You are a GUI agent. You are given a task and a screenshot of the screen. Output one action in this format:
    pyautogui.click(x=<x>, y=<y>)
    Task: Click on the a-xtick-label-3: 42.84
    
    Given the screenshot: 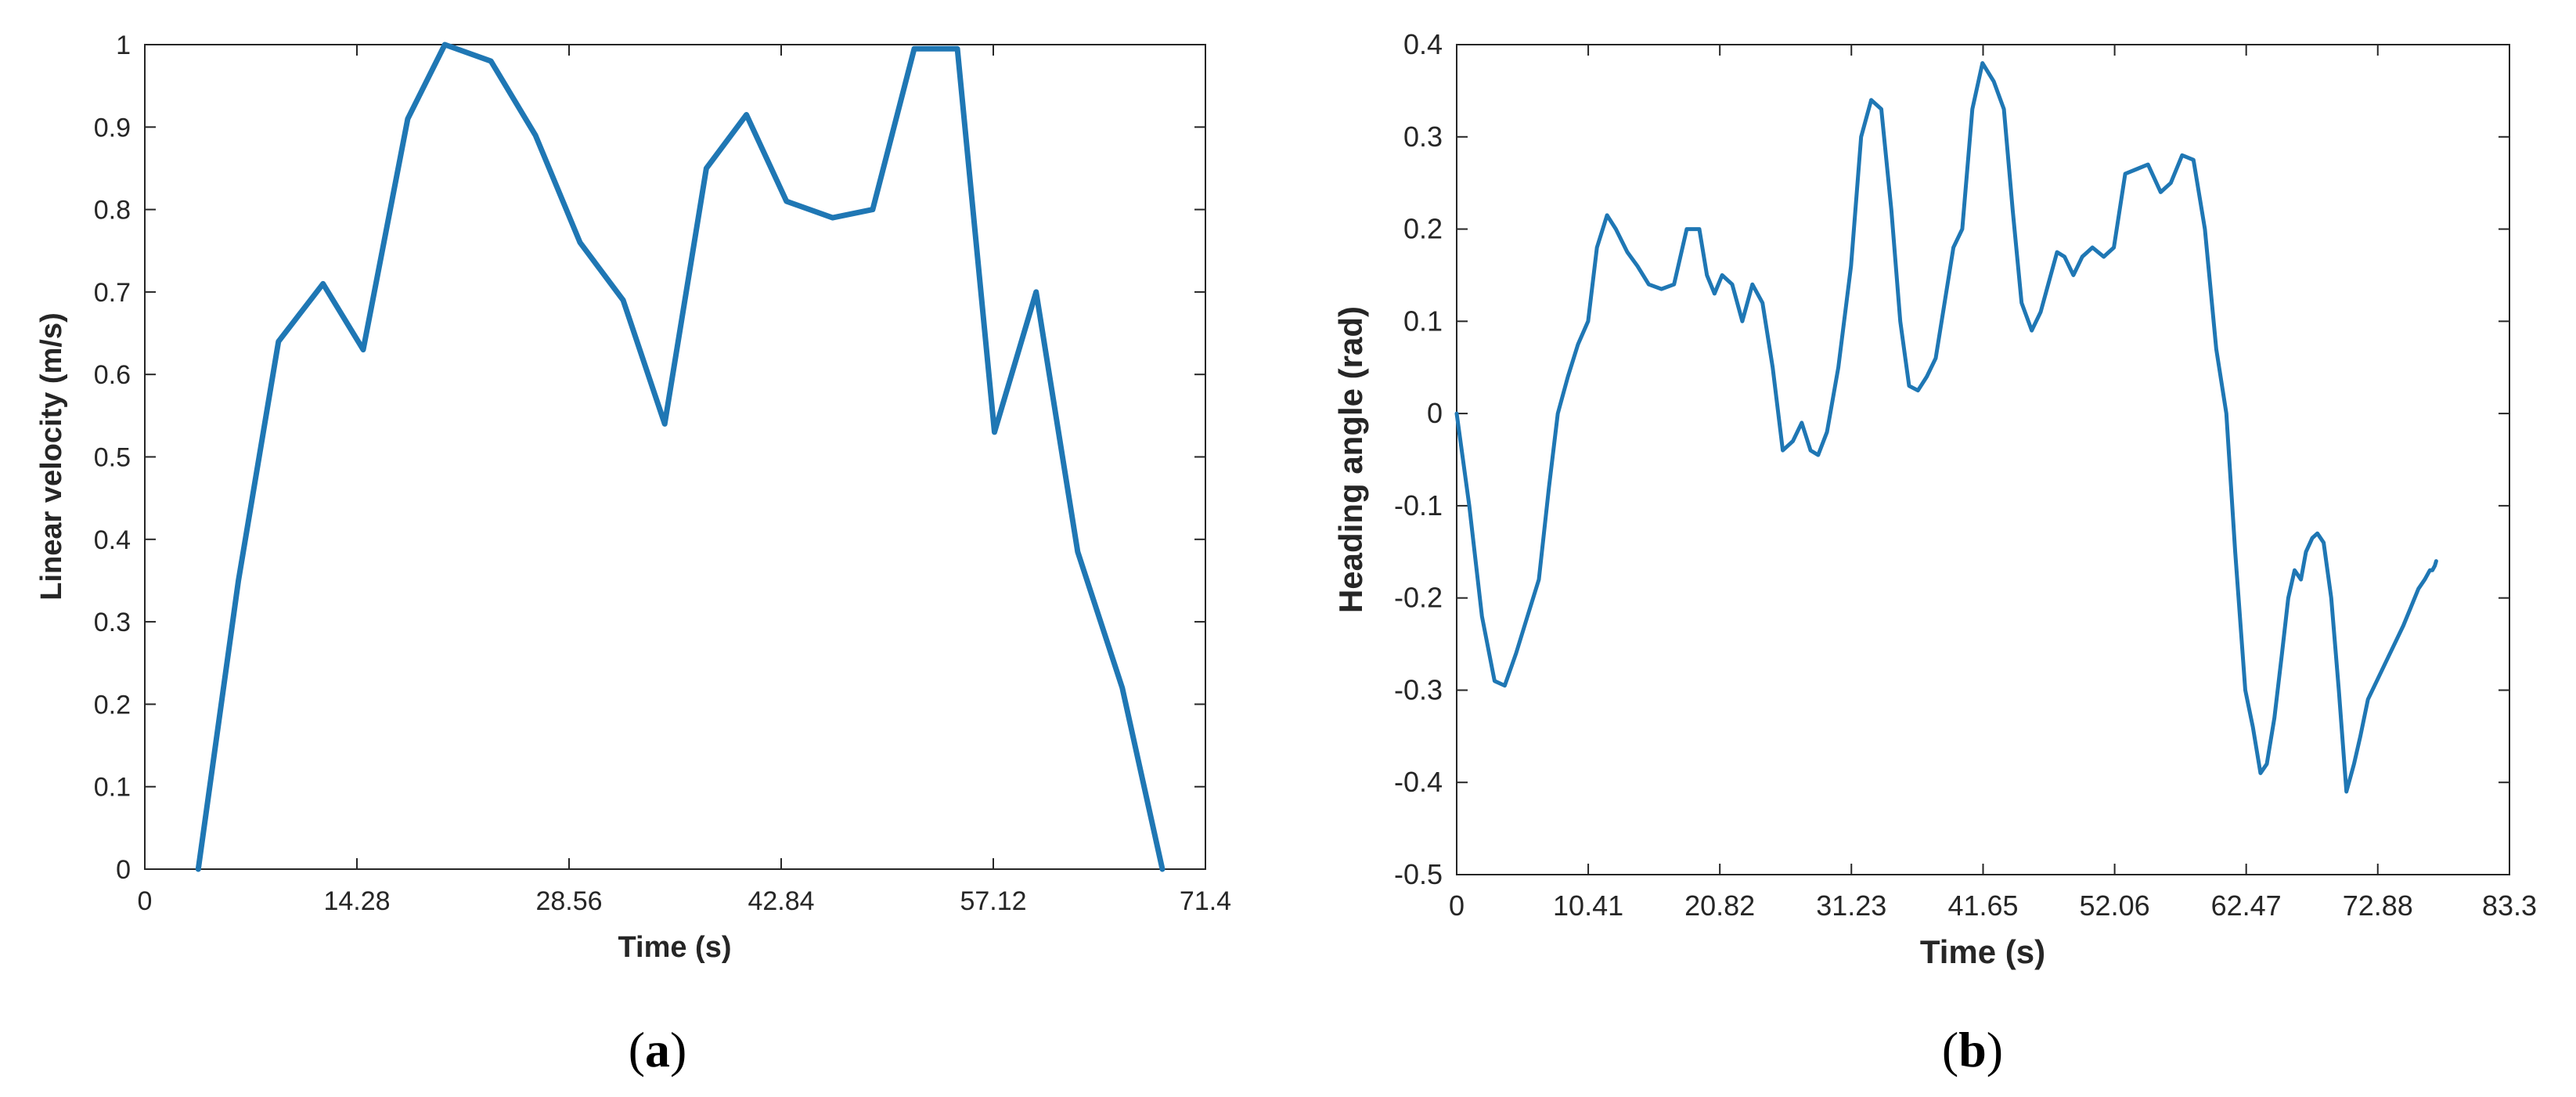 What is the action you would take?
    pyautogui.click(x=781, y=901)
    